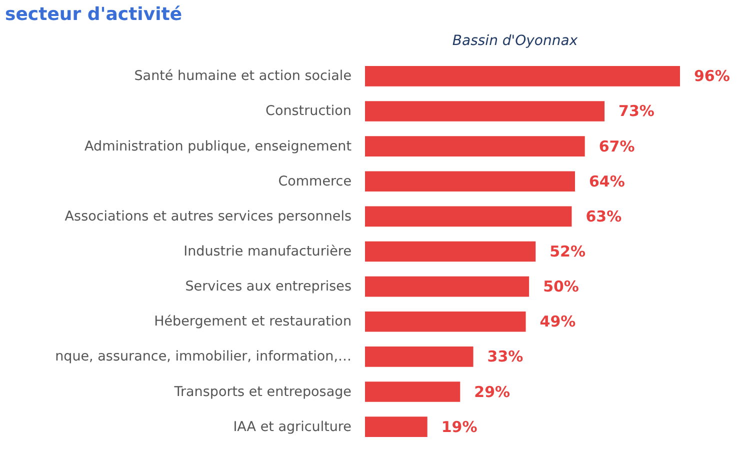 The width and height of the screenshot is (747, 450). I want to click on y-tick-label: Associations et autres services personnels, so click(208, 216).